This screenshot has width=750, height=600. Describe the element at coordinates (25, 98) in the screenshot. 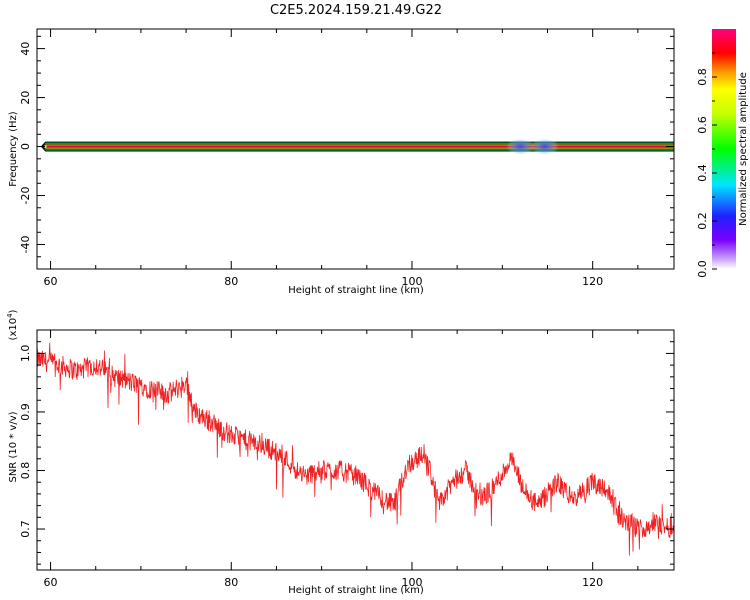

I see `y-tick-label: 20` at that location.